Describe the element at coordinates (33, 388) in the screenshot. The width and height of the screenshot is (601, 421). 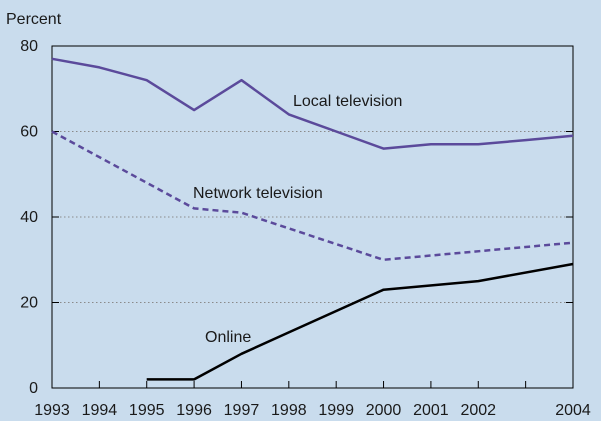
I see `y-tick-label-0: 0` at that location.